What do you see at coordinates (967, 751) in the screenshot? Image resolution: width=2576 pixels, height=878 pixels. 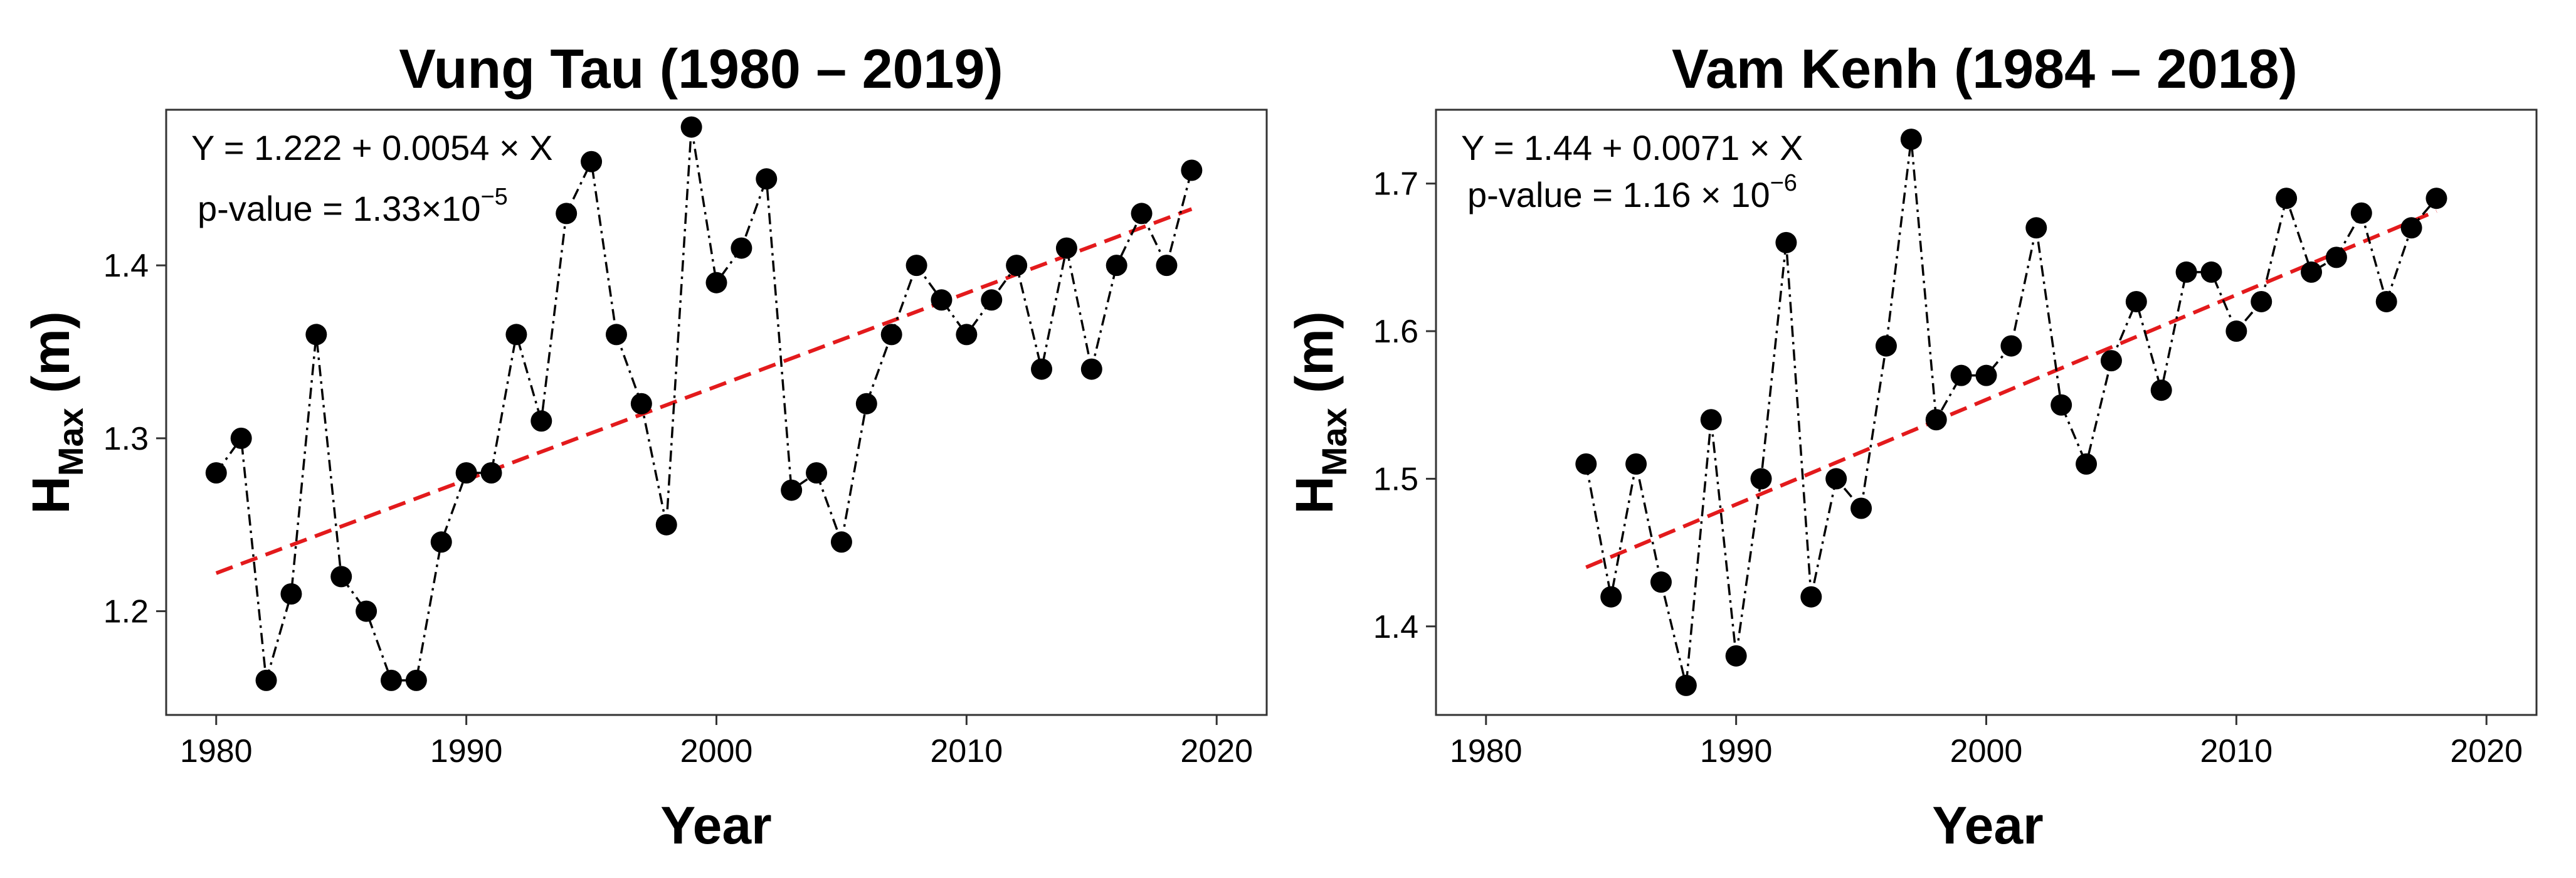 I see `x-tick-label: 2010` at bounding box center [967, 751].